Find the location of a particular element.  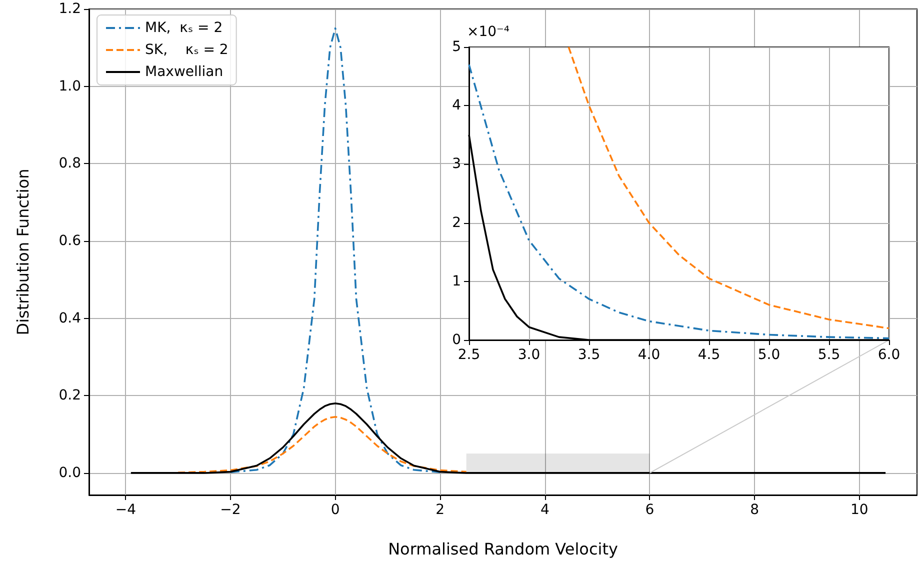

y-tick-label: 1 is located at coordinates (456, 281).